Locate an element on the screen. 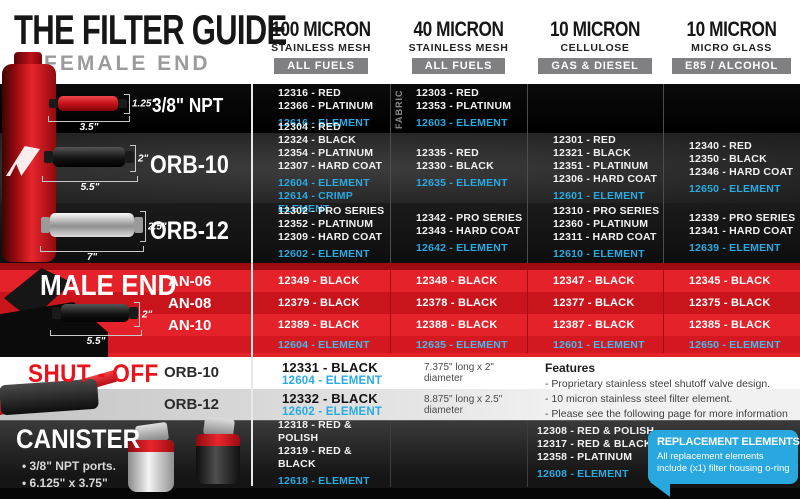  length-dimension: 5.5" is located at coordinates (90, 187).